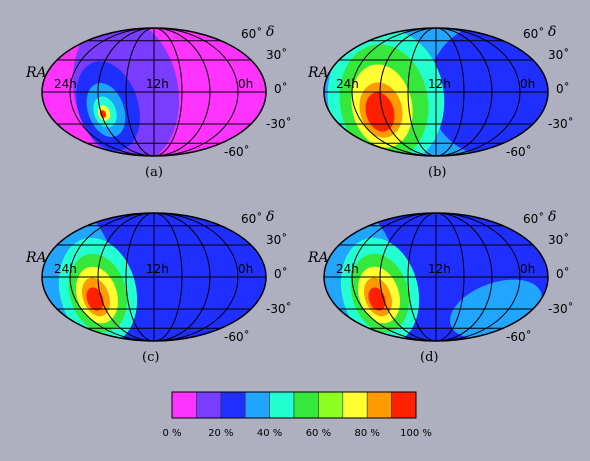 The height and width of the screenshot is (461, 590). I want to click on panel-caption: (b), so click(437, 172).